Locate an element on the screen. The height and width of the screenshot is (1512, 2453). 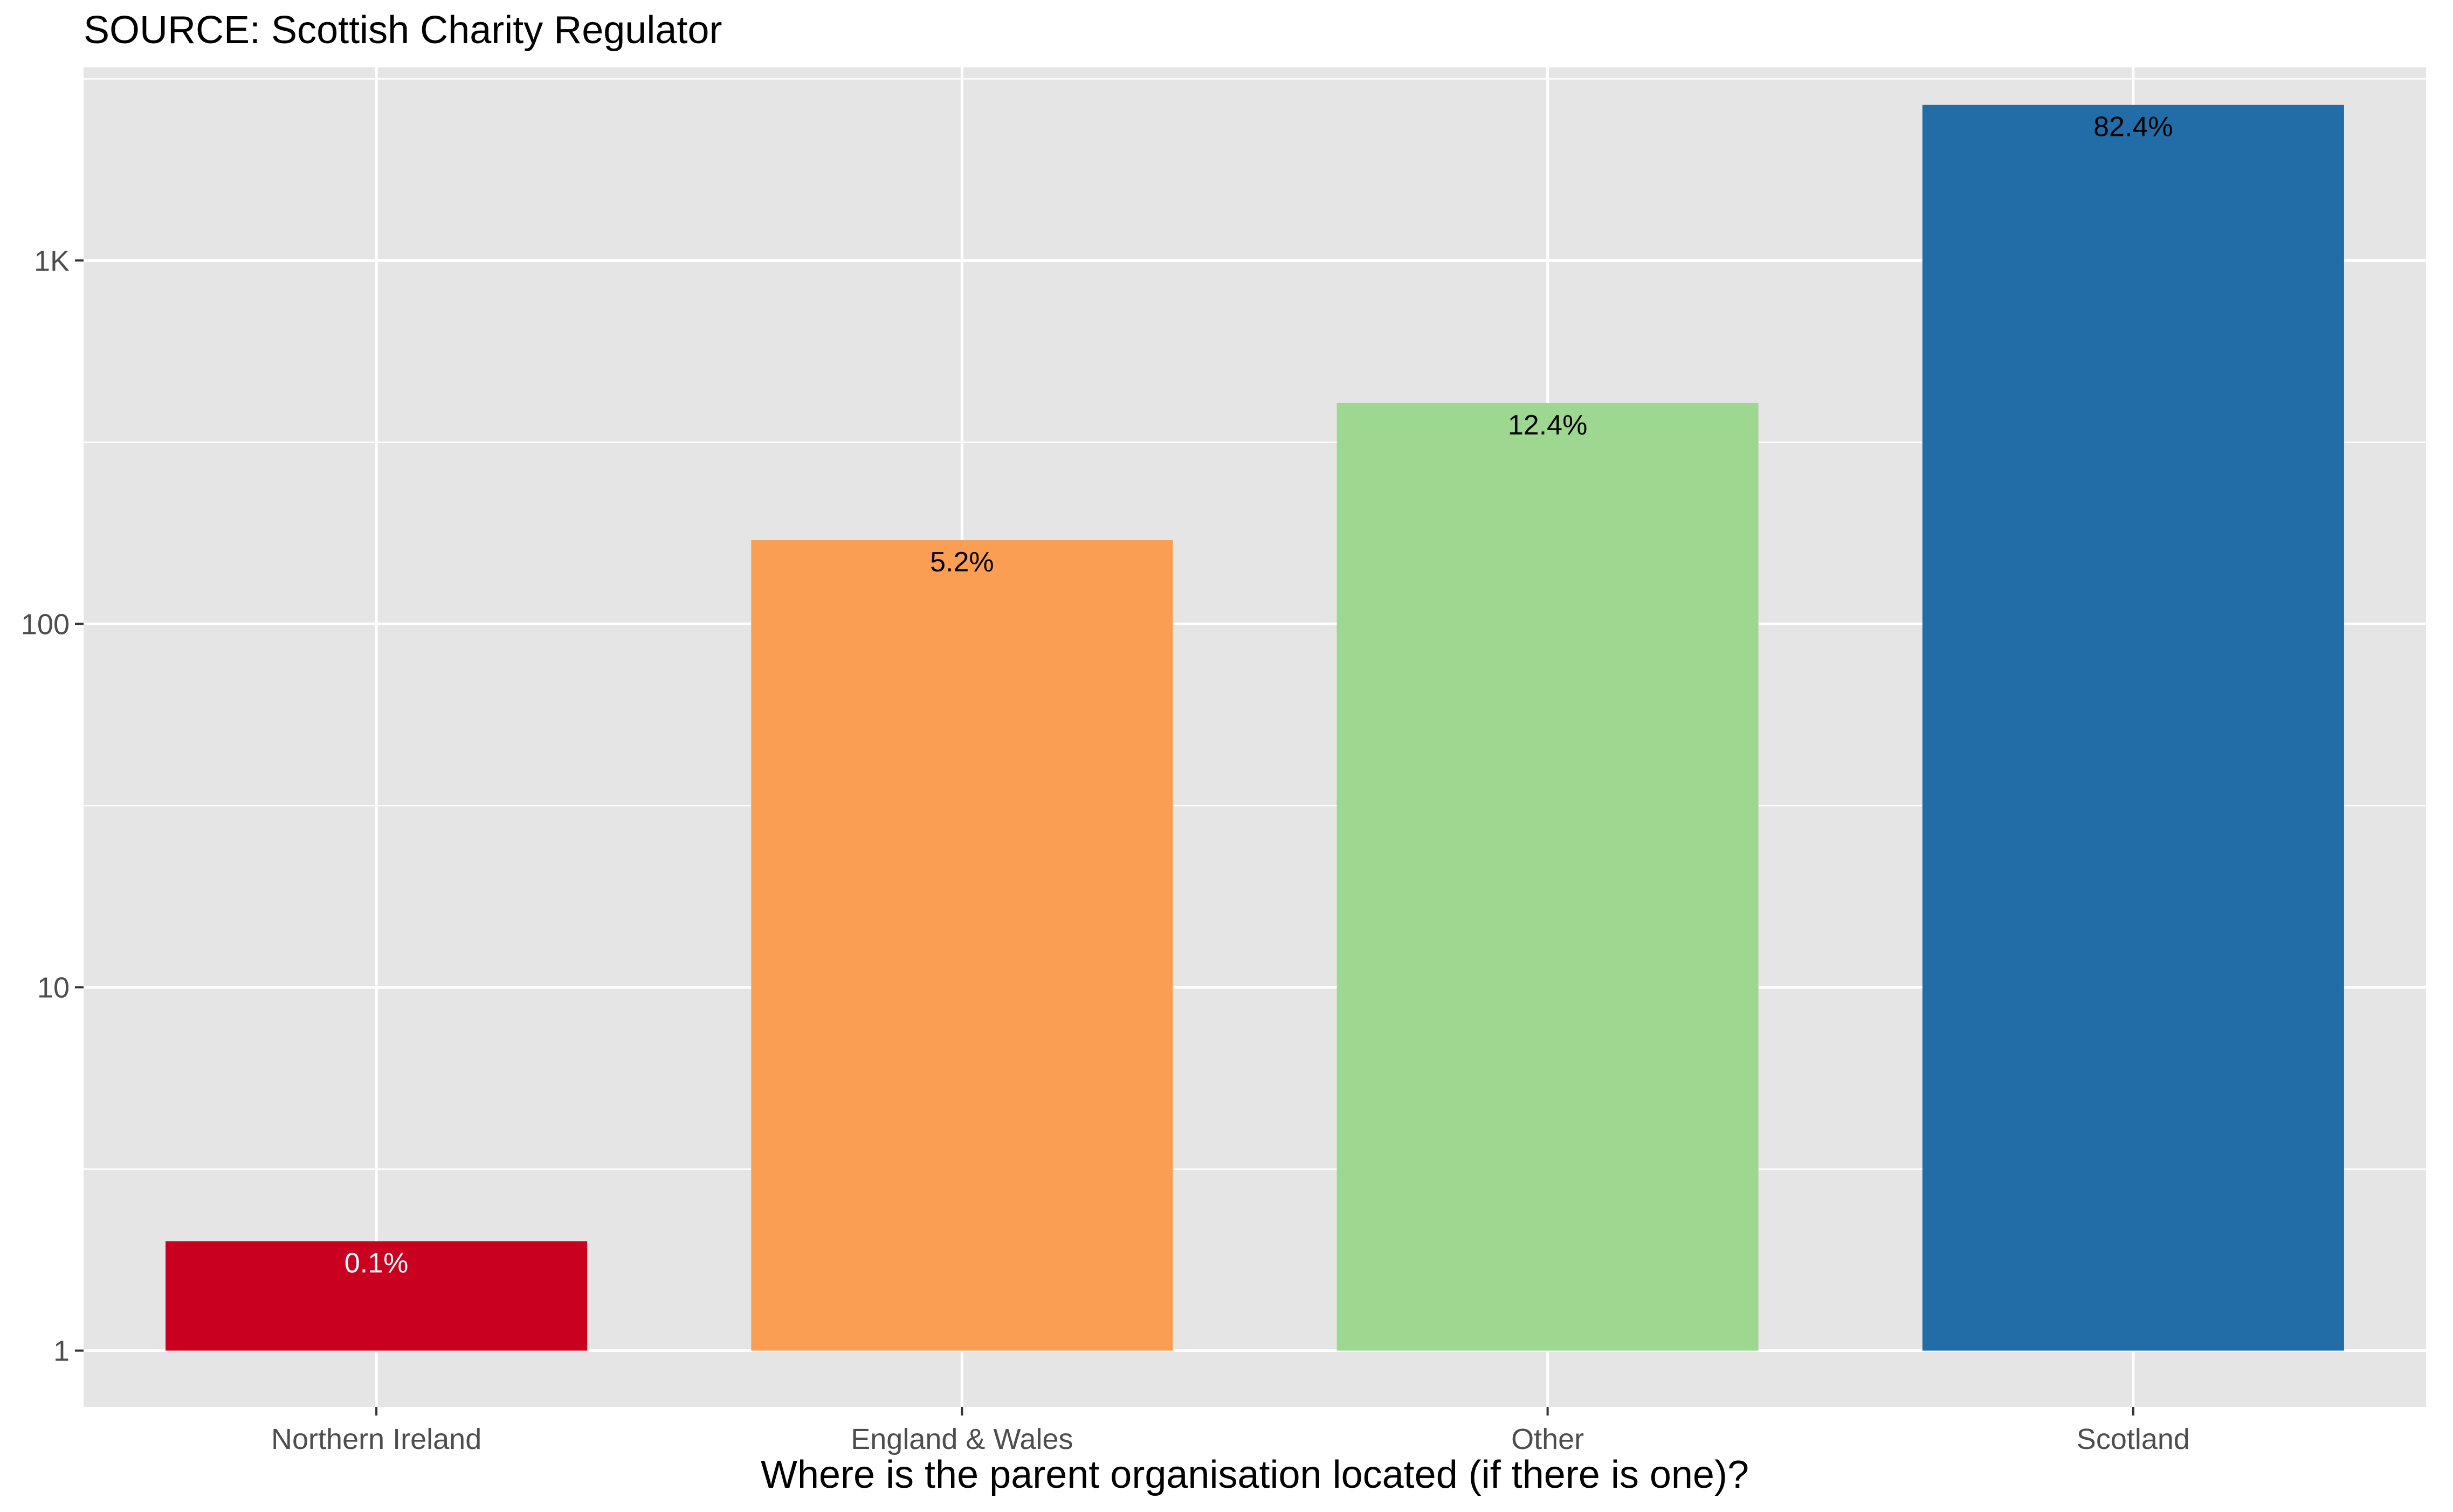
y-tick-label: 10 is located at coordinates (53, 987).